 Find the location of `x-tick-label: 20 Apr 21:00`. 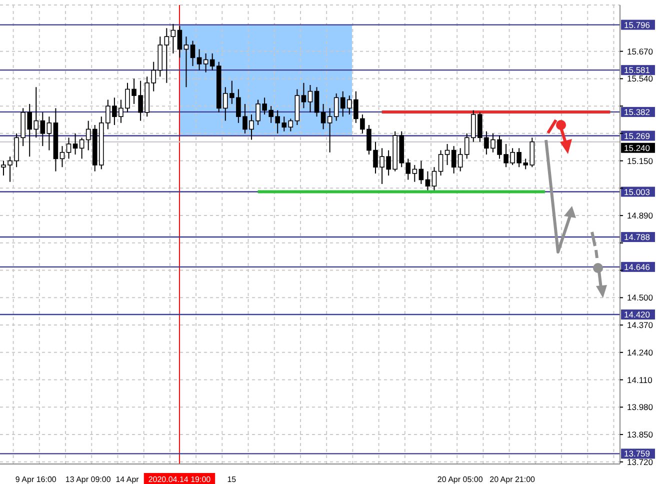

x-tick-label: 20 Apr 21:00 is located at coordinates (513, 479).